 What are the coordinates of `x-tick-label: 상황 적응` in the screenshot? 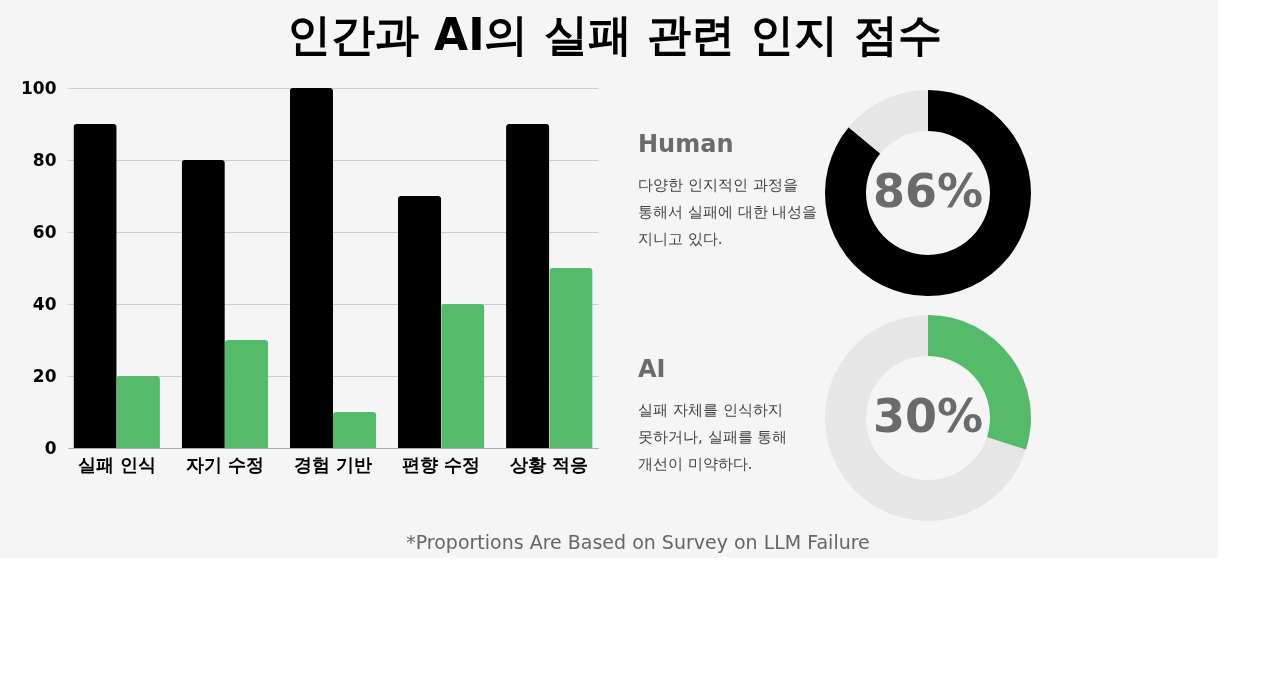 It's located at (549, 464).